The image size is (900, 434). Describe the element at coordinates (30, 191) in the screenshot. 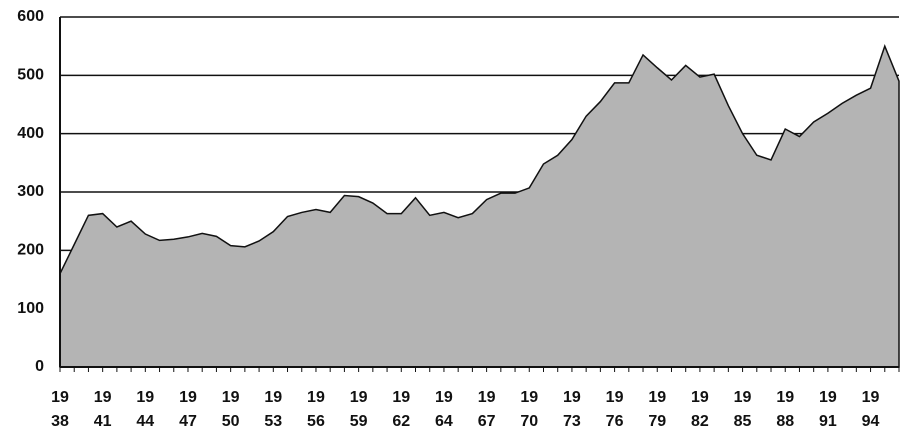

I see `y-tick-label: 300` at that location.